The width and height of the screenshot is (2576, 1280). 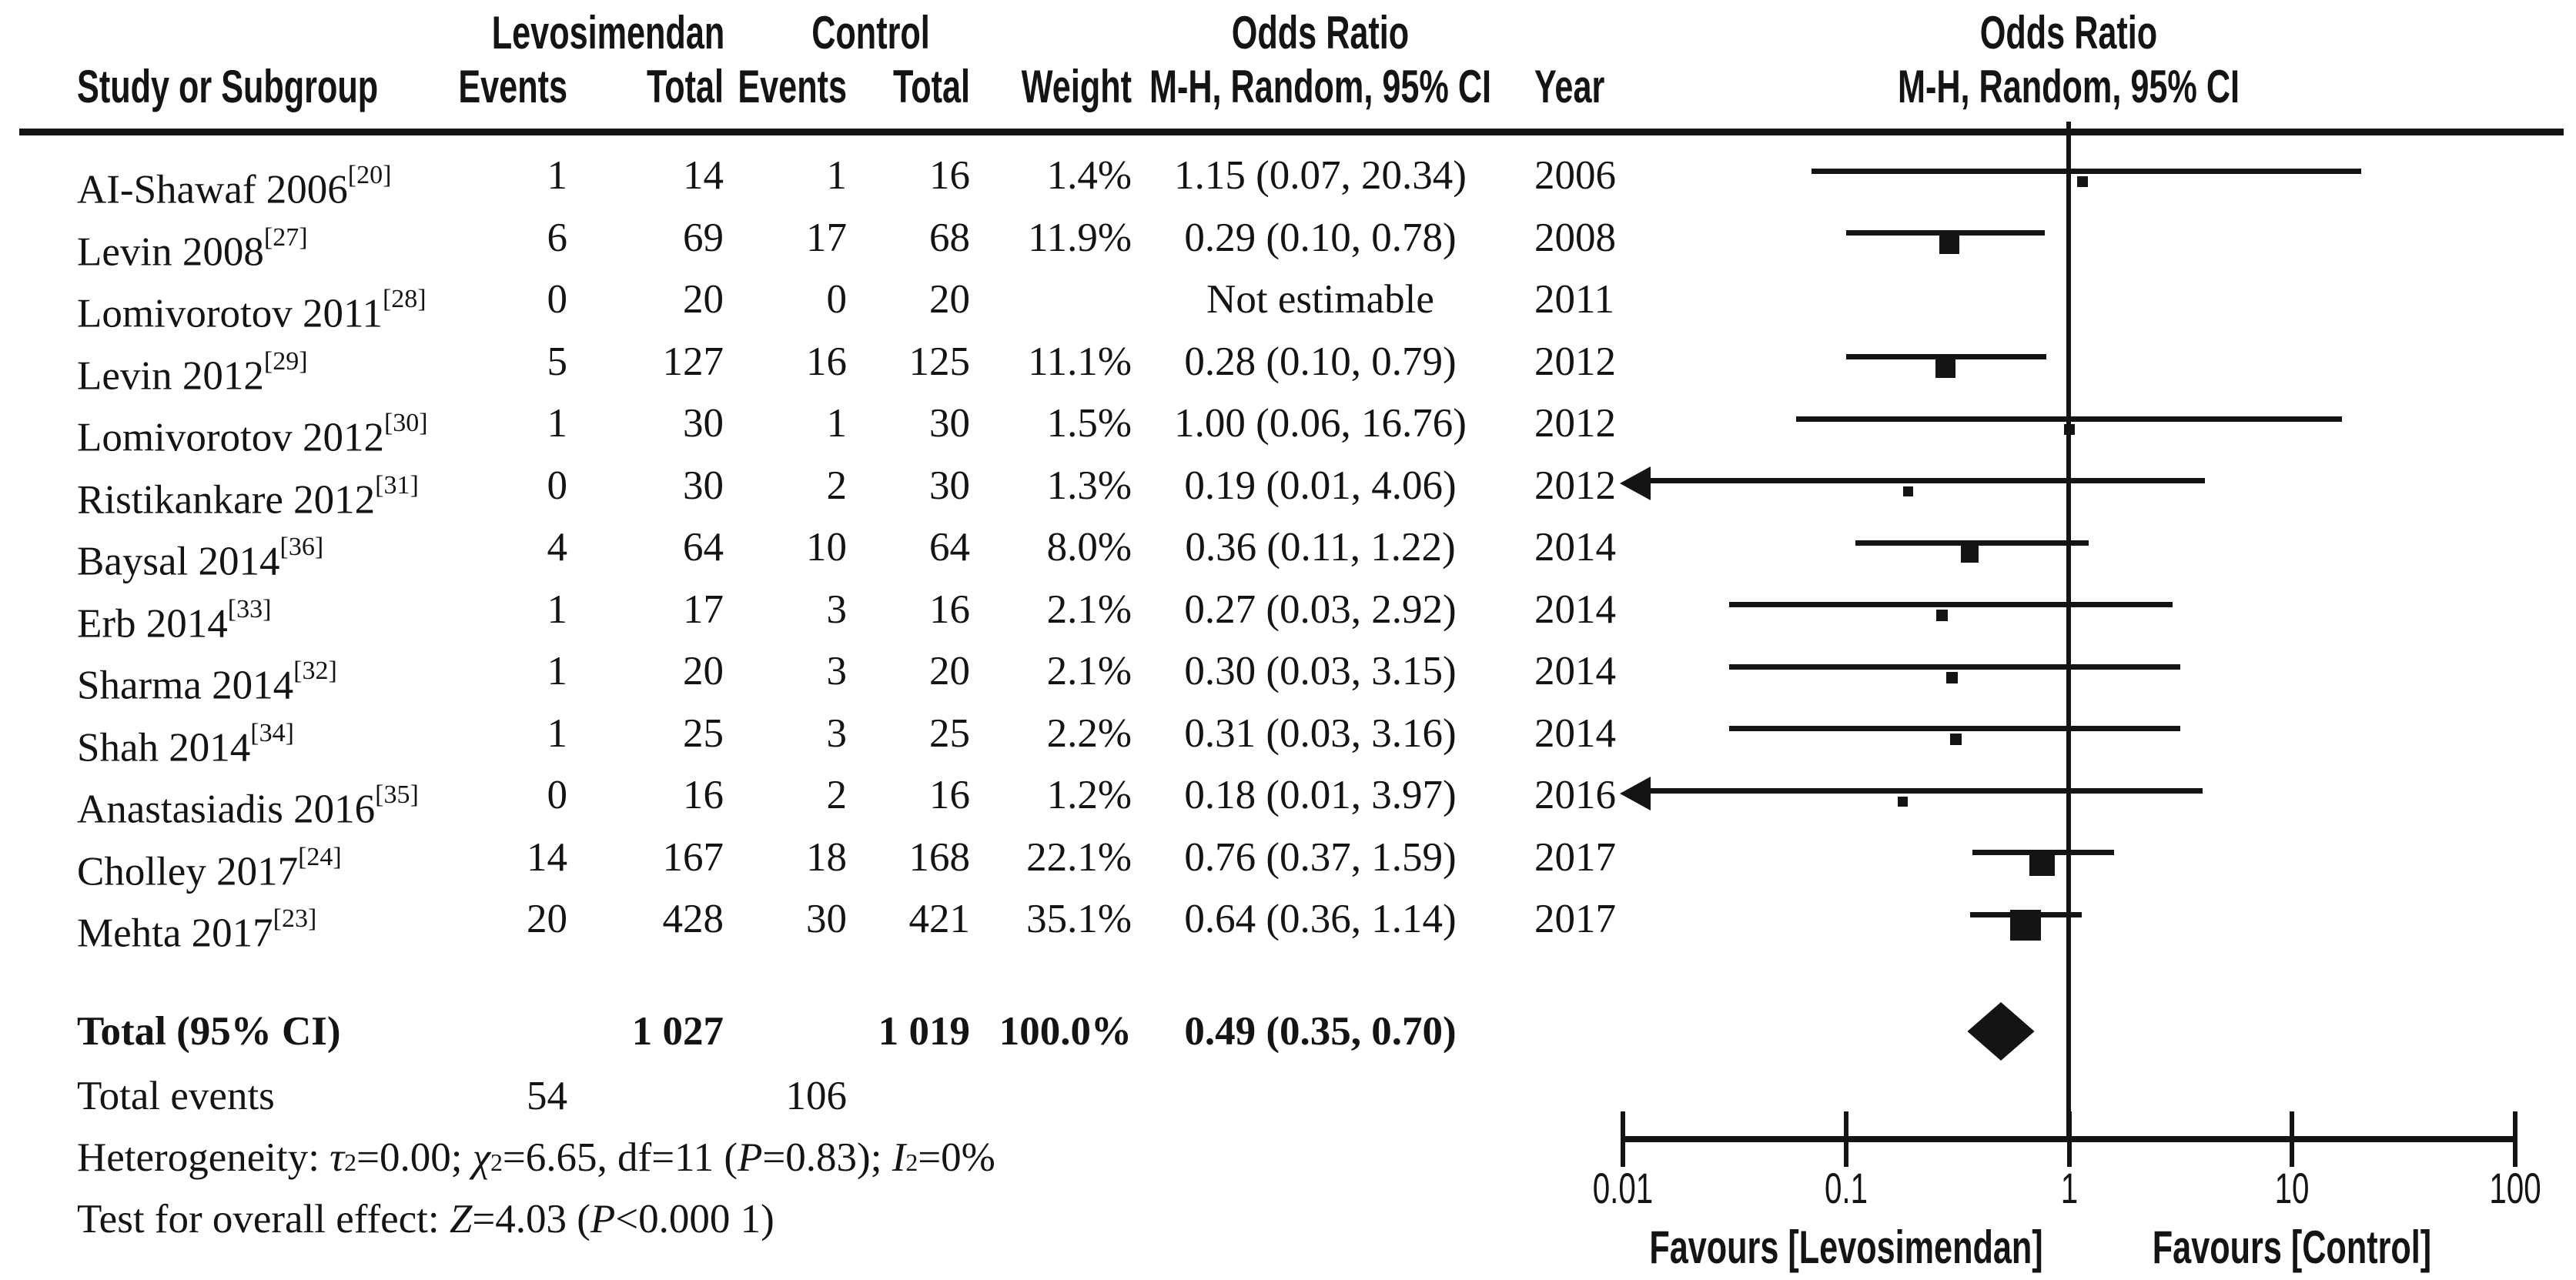 What do you see at coordinates (174, 621) in the screenshot?
I see `study-name: Erb 2014[33]` at bounding box center [174, 621].